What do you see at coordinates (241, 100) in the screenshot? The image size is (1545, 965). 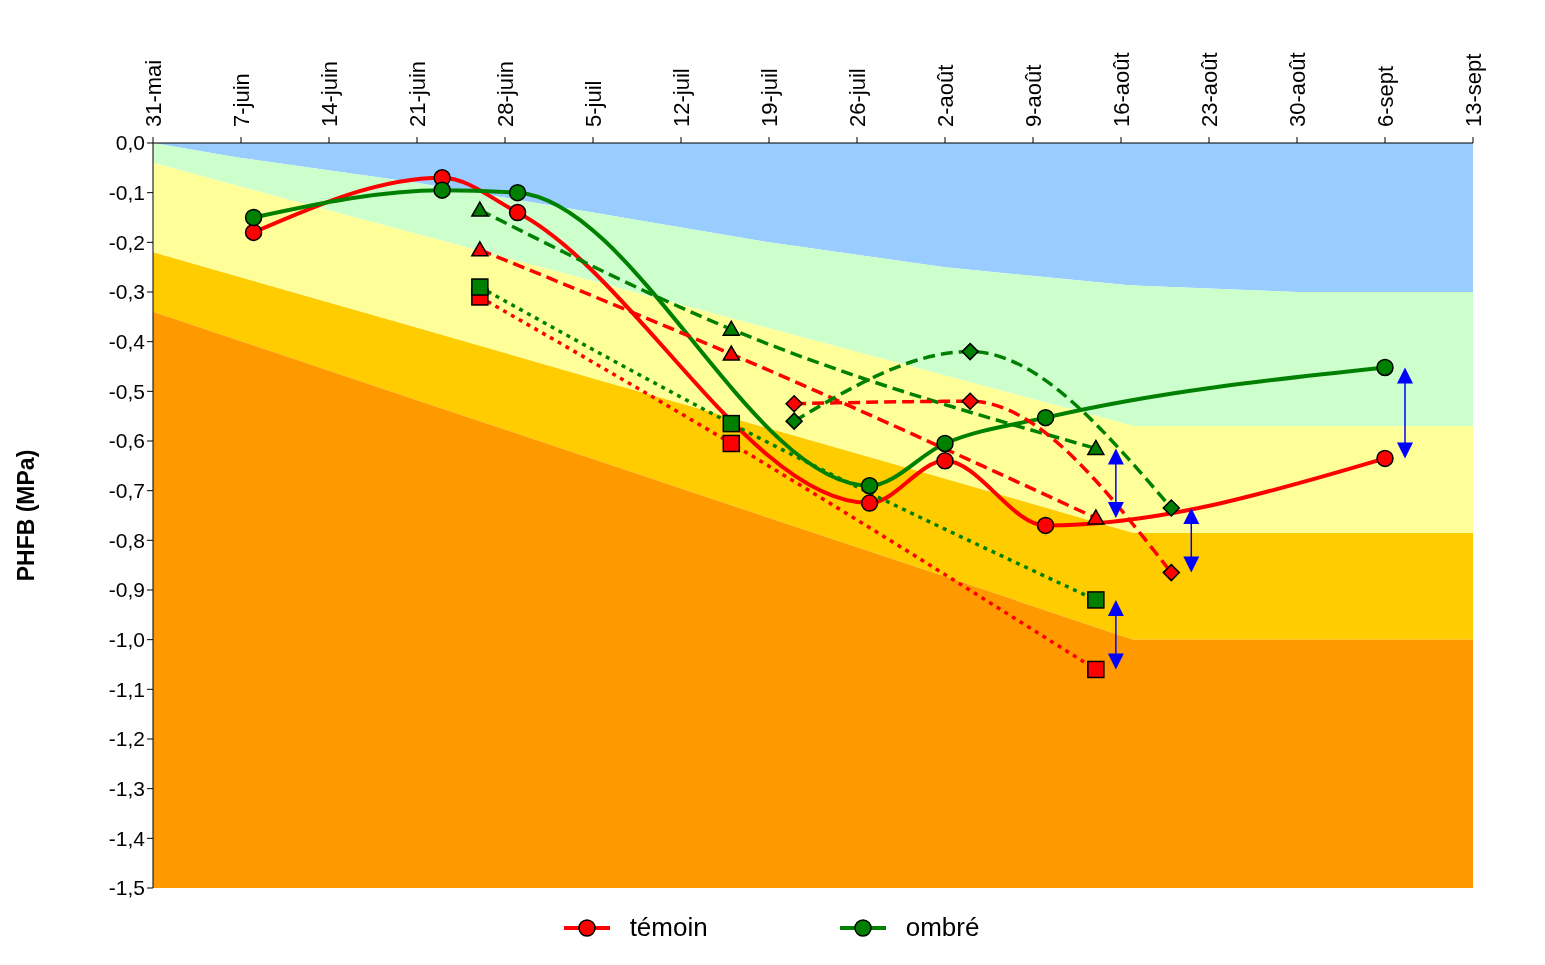 I see `x-tick-label: 7-juin` at bounding box center [241, 100].